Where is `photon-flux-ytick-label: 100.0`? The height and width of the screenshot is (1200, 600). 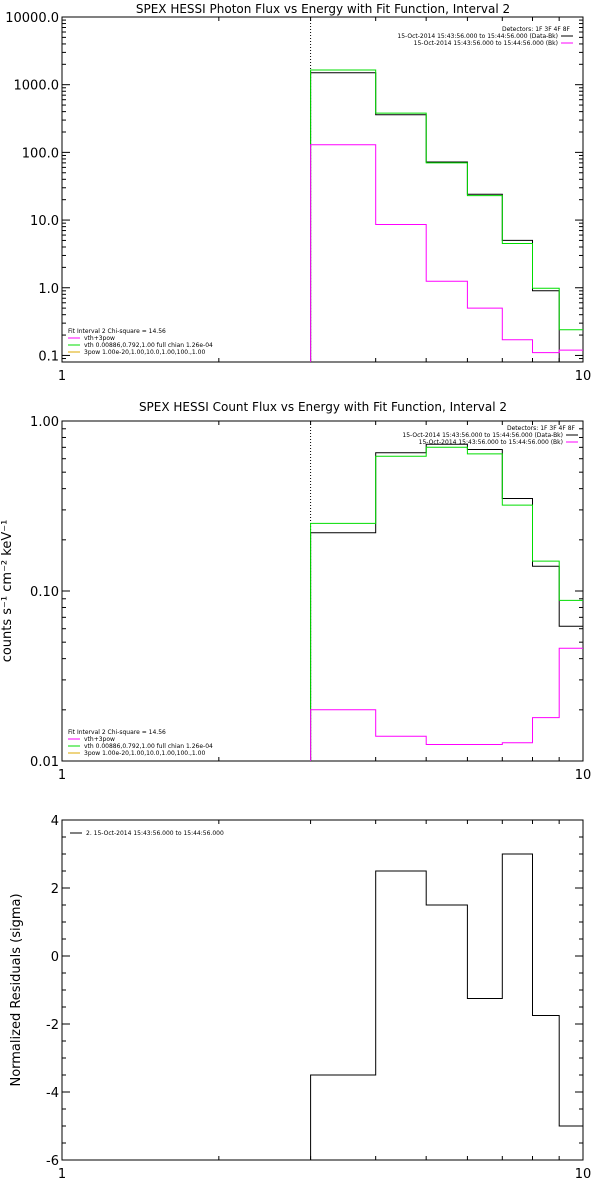 photon-flux-ytick-label: 100.0 is located at coordinates (40, 153).